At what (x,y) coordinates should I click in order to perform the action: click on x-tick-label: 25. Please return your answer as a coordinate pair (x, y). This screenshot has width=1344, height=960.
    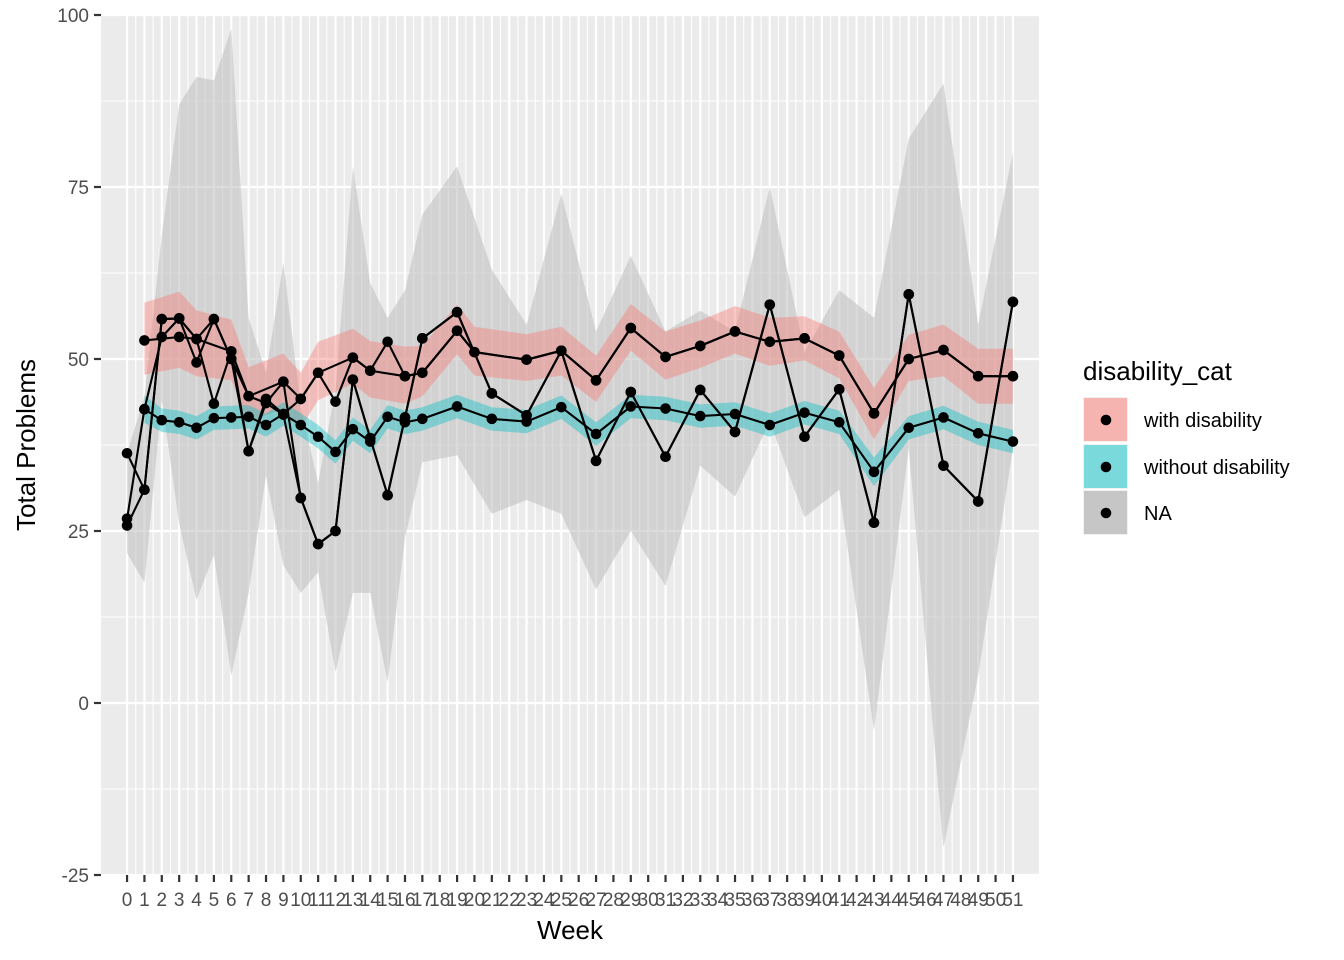
    Looking at the image, I should click on (561, 900).